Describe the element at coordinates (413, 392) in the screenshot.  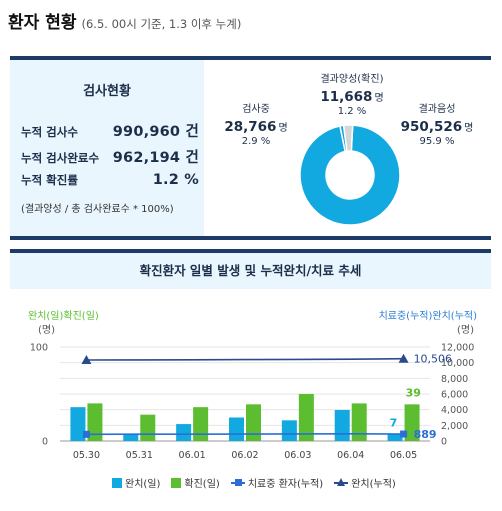
I see `label-confirmed-last: 39` at that location.